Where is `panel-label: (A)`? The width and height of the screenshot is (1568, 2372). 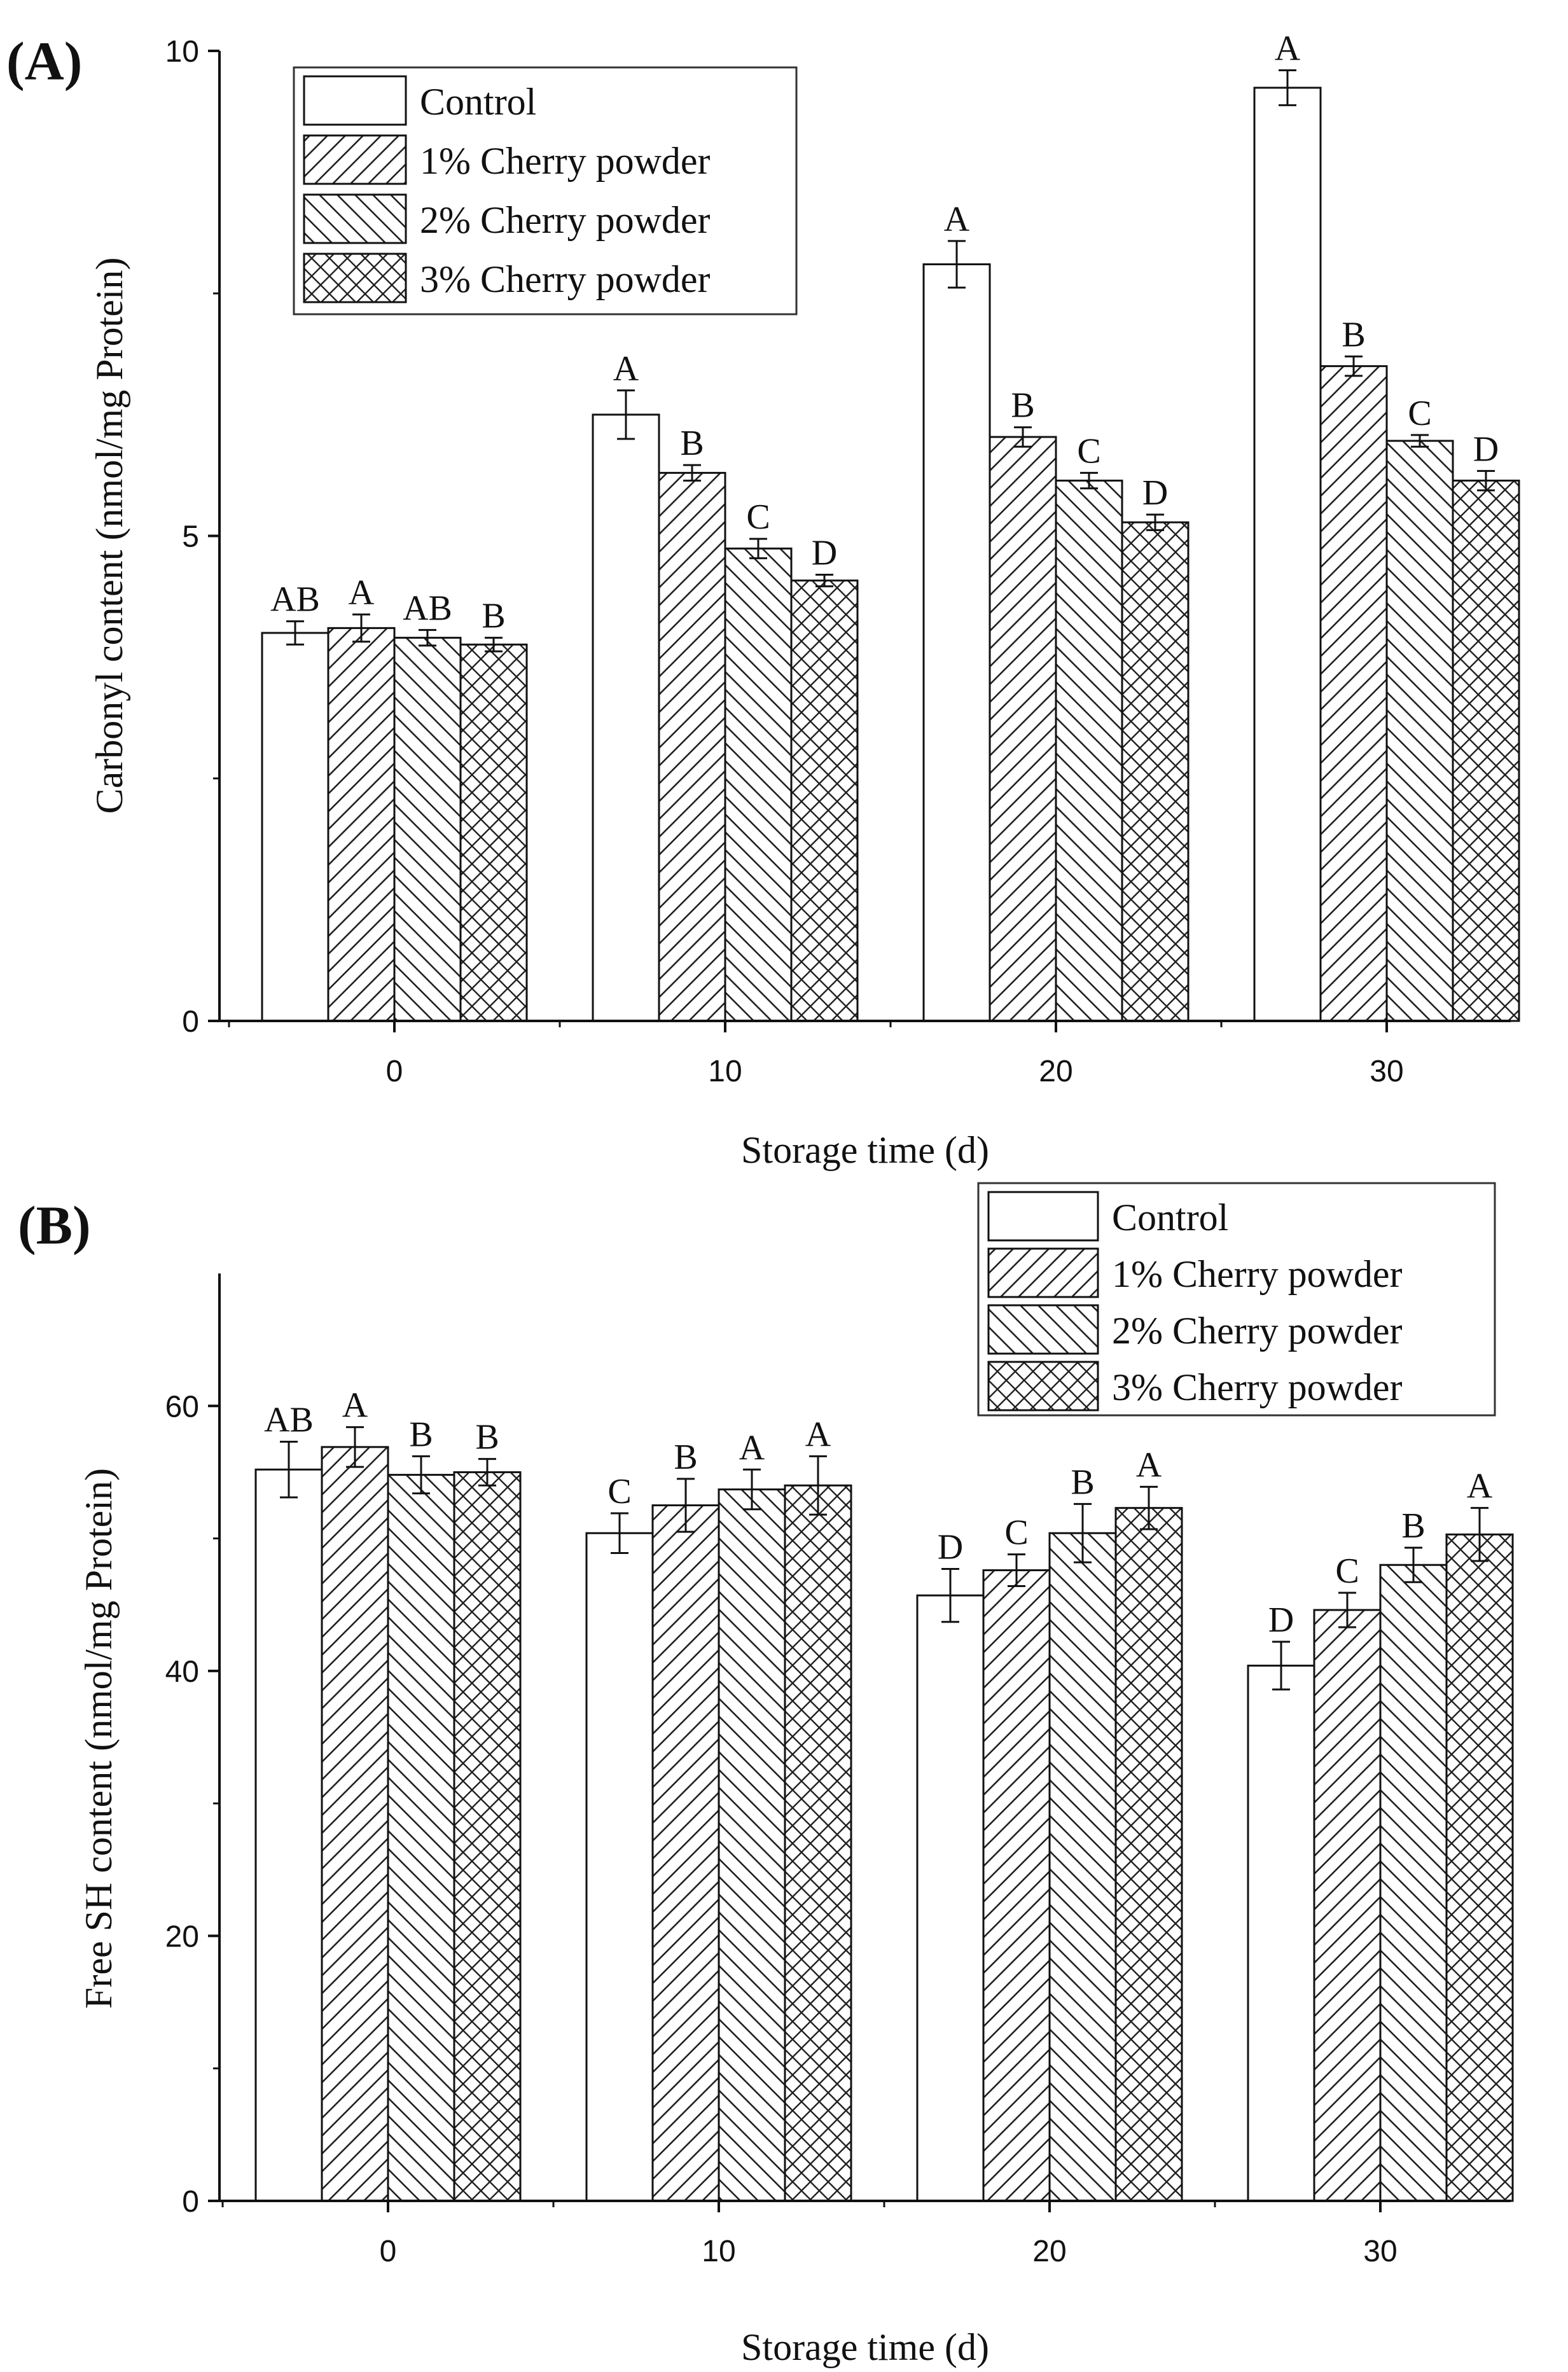
panel-label: (A) is located at coordinates (44, 61).